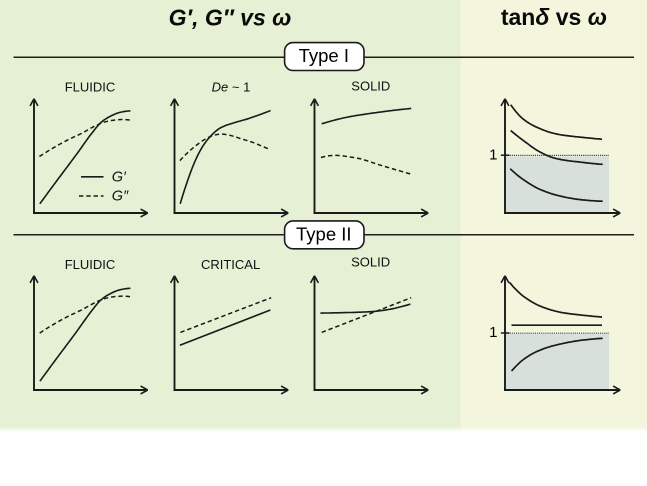  Describe the element at coordinates (230, 17) in the screenshot. I see `svg-text: G′, G″ vs ω` at that location.